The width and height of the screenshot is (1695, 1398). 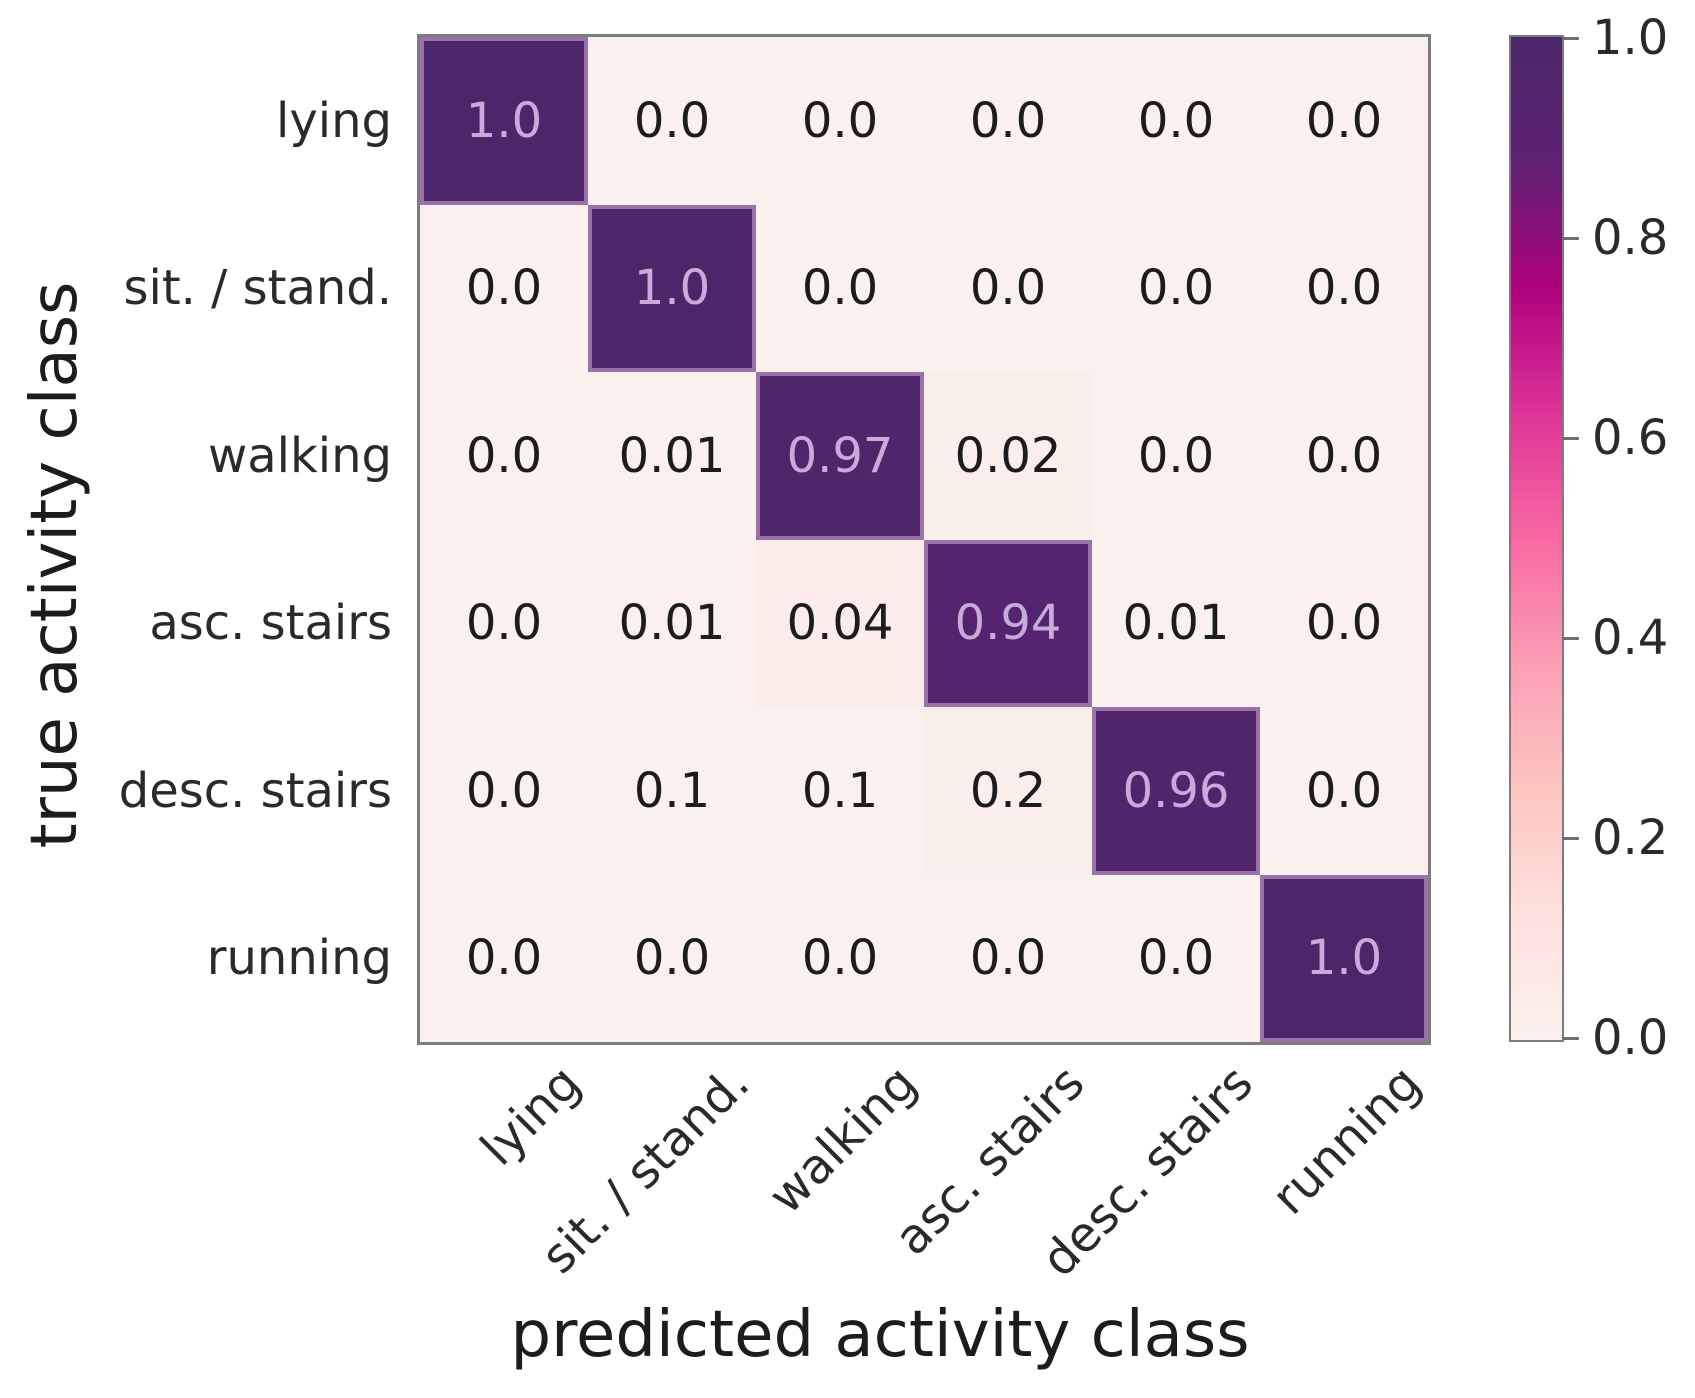 I want to click on y-tick-label: sit. / stand., so click(x=258, y=288).